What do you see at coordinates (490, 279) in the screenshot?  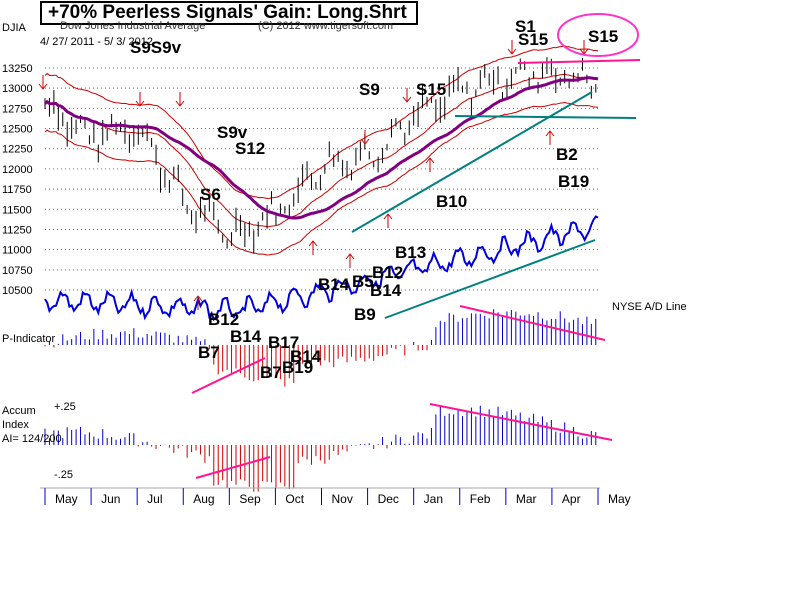 I see `ad-uptrend-line` at bounding box center [490, 279].